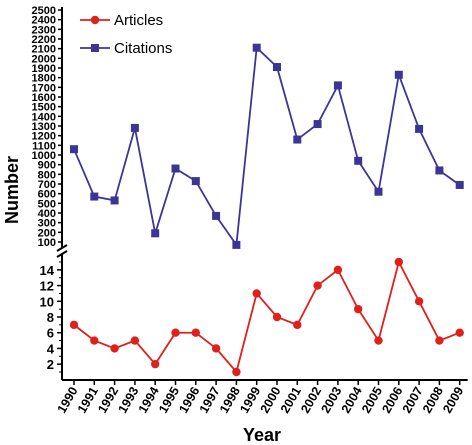 The image size is (472, 445). I want to click on y-tick-label: 800, so click(47, 175).